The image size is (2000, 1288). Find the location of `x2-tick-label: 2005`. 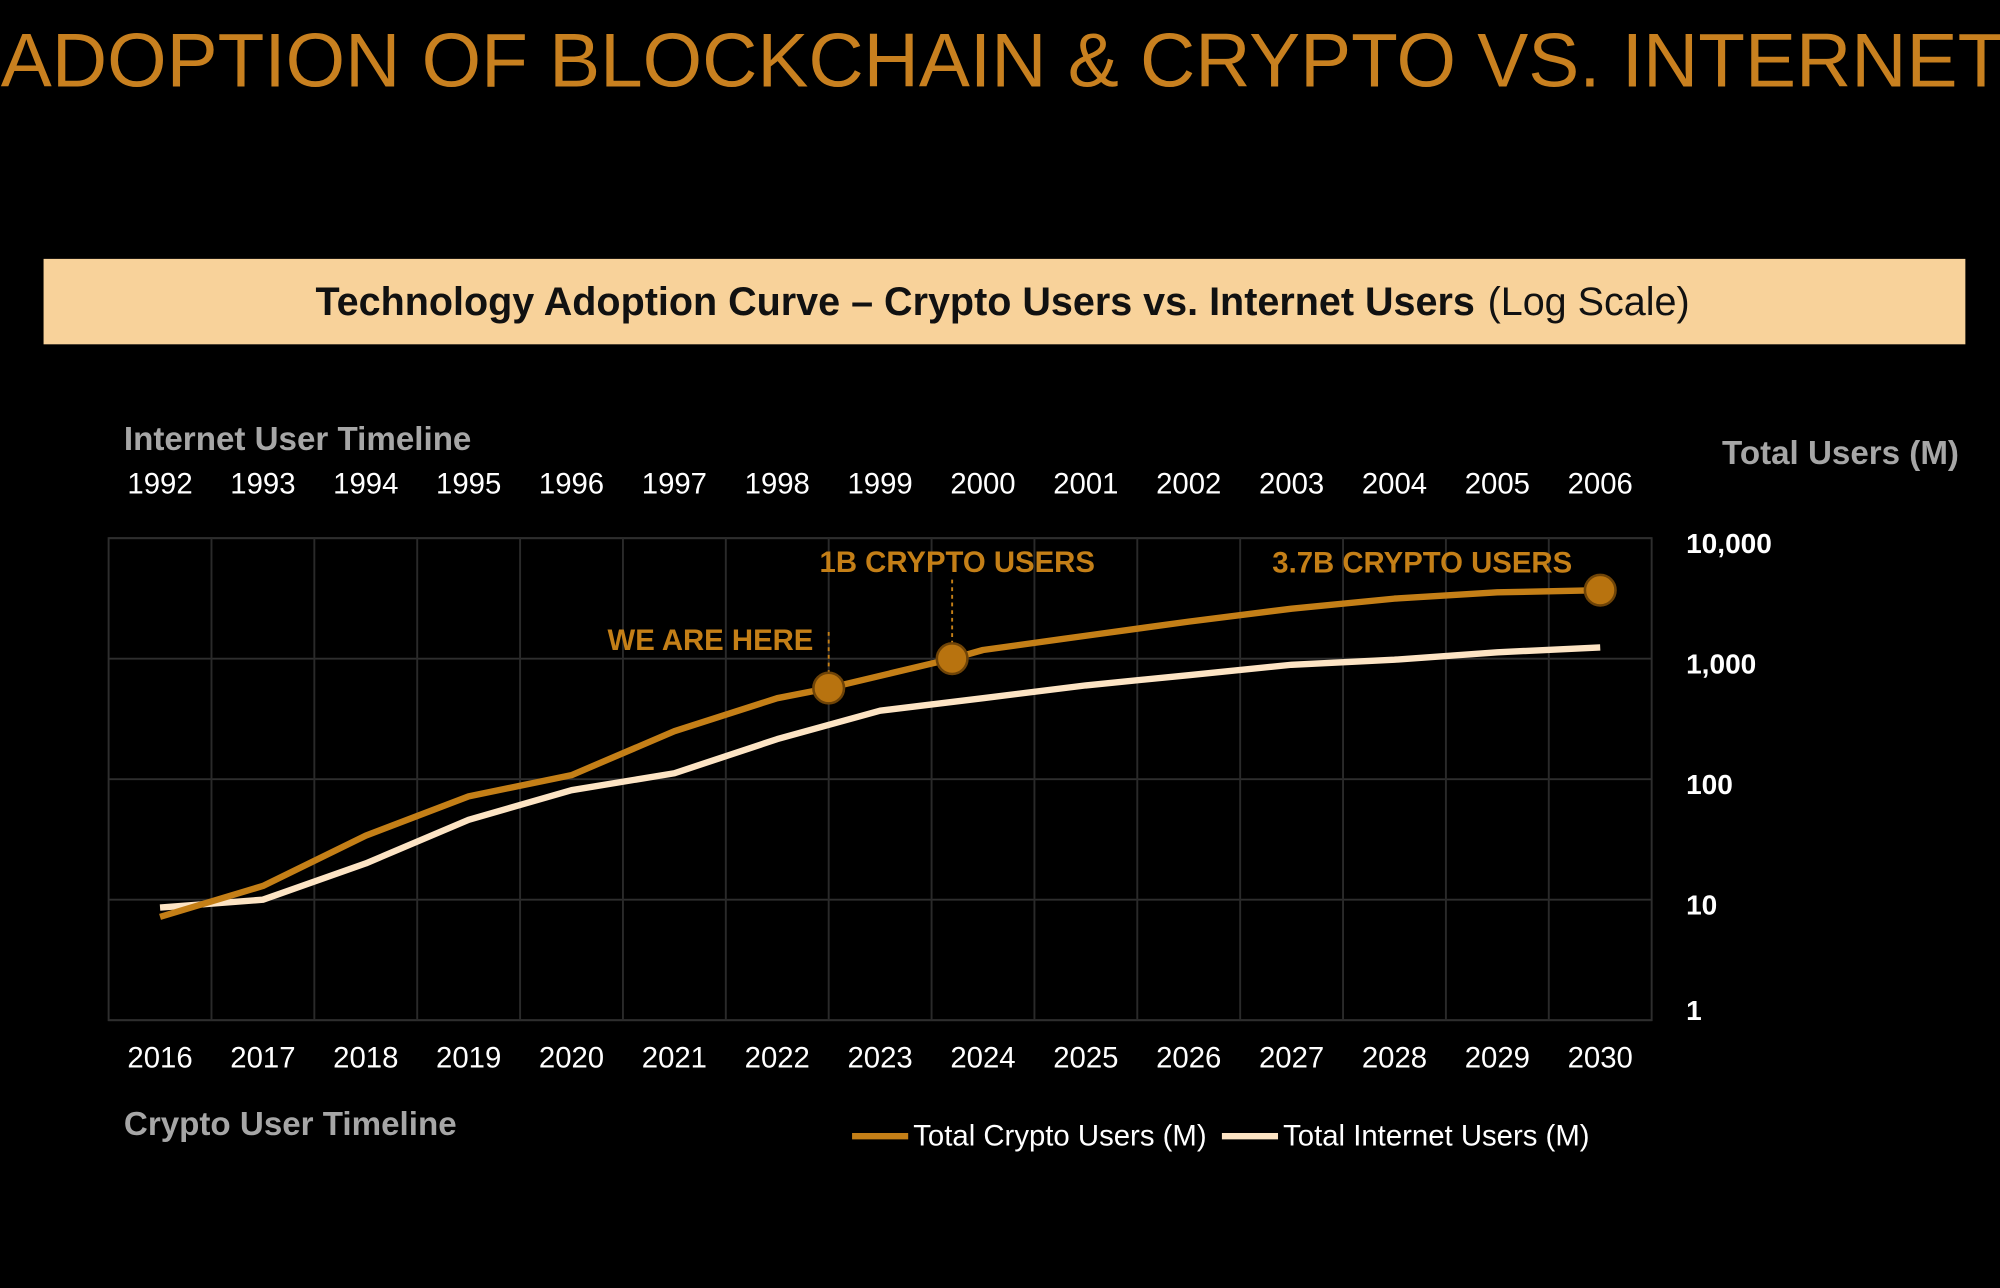

x2-tick-label: 2005 is located at coordinates (1497, 484).